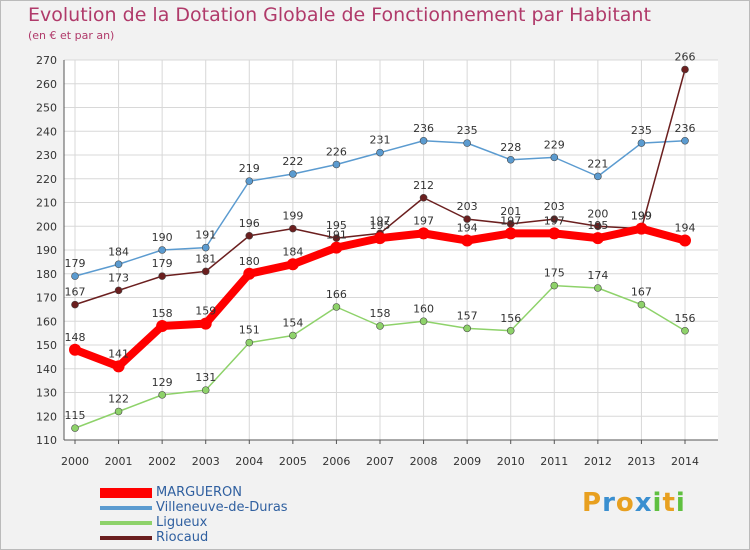  What do you see at coordinates (292, 161) in the screenshot?
I see `data-label: 222` at bounding box center [292, 161].